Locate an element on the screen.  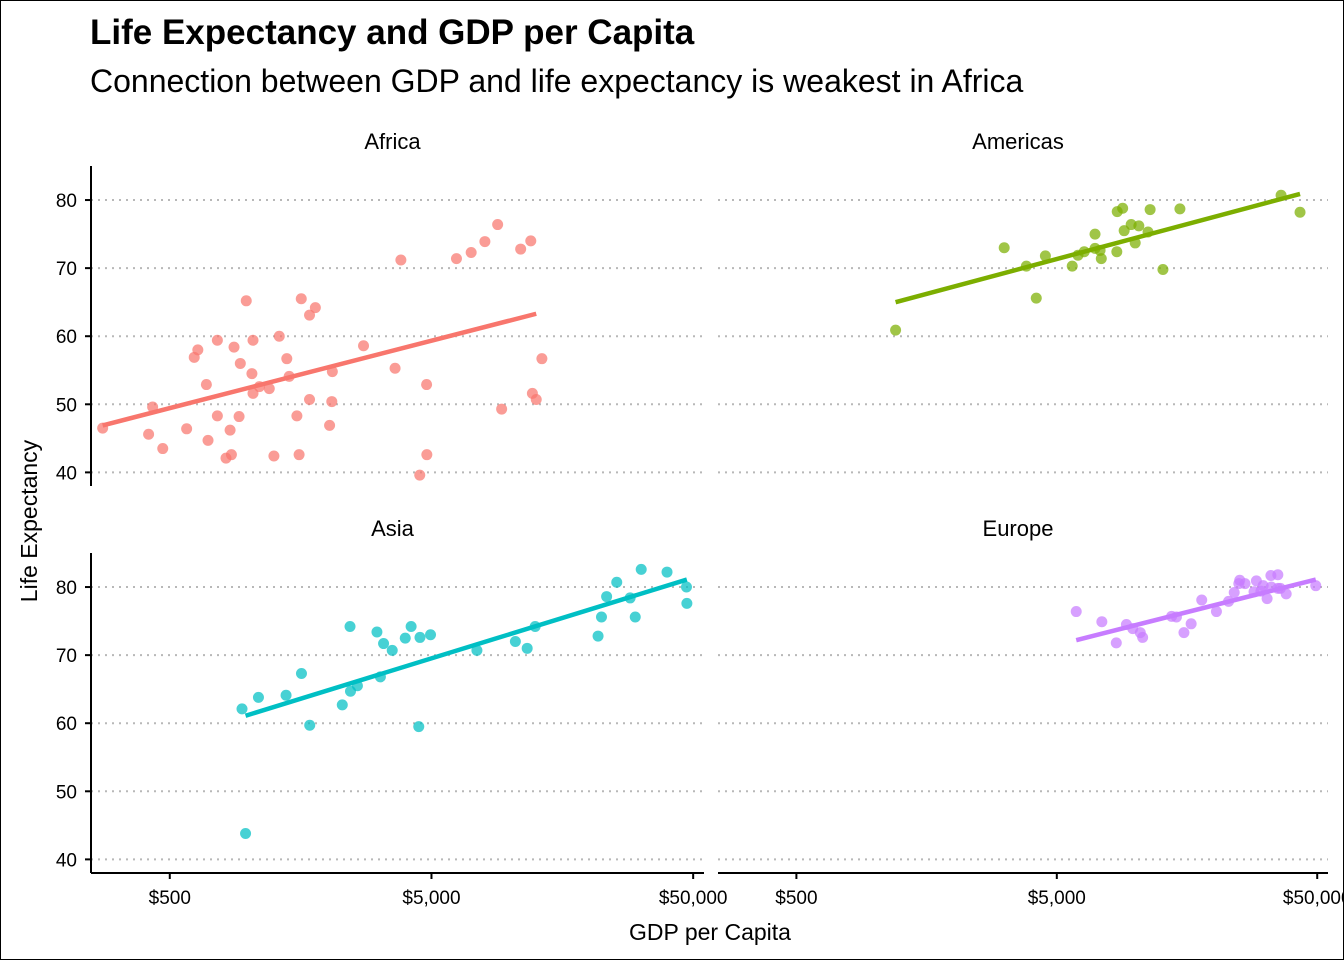
y-axis-title: Life Expectancy is located at coordinates (29, 520).